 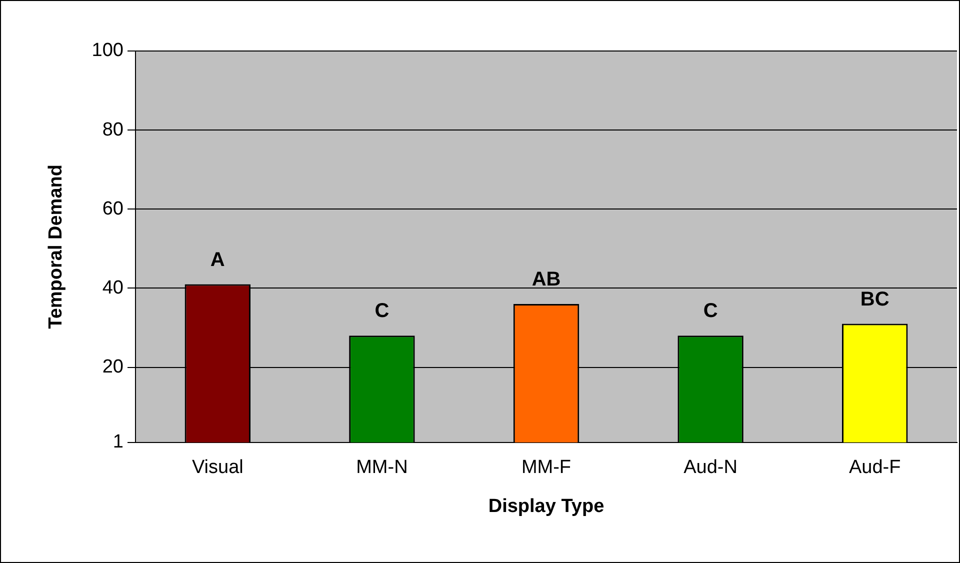 I want to click on y-tick-label: 100, so click(x=108, y=51).